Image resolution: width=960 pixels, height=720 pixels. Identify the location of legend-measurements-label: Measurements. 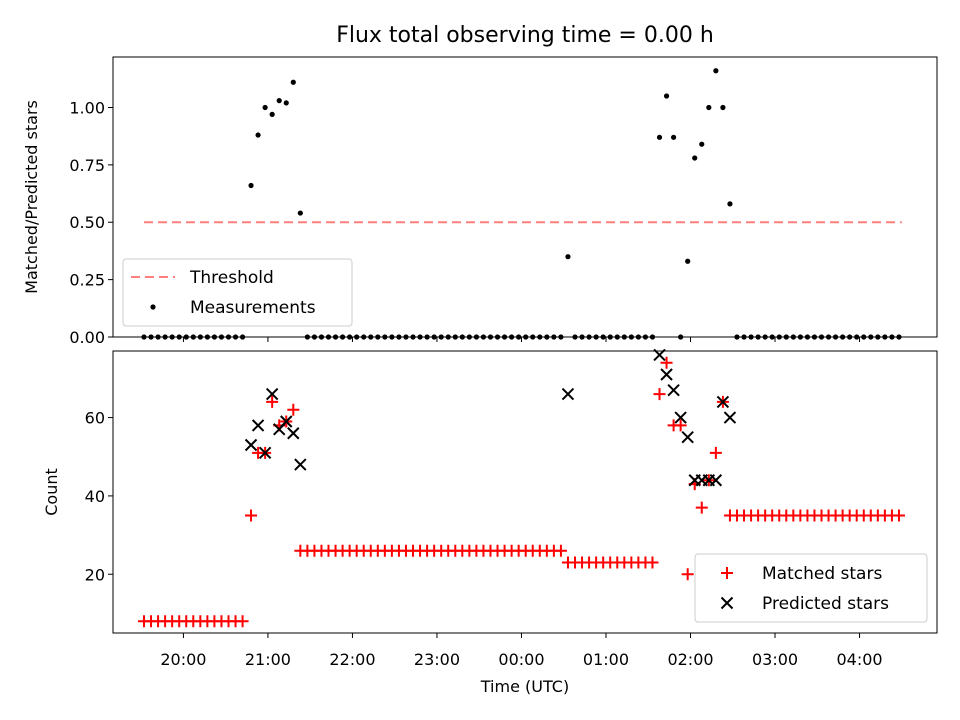
(253, 308).